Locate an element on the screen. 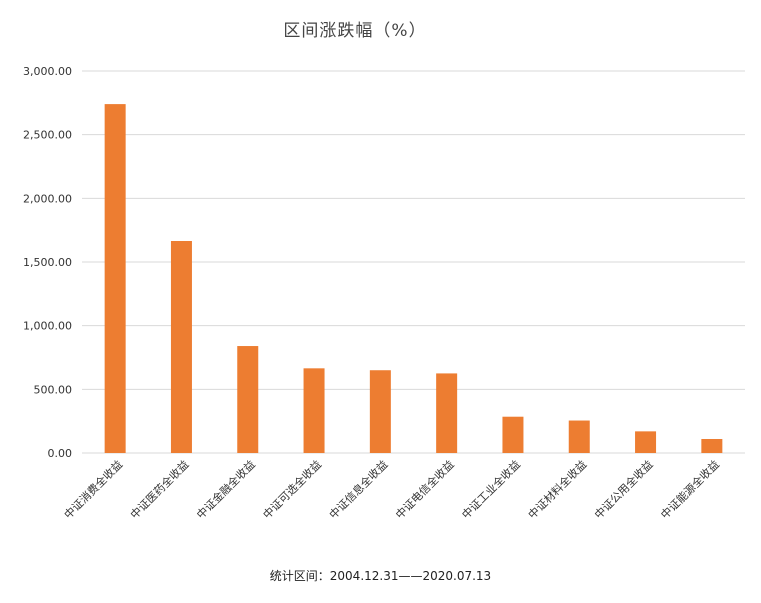 This screenshot has height=603, width=761. y-tick-label: 3,000.00 is located at coordinates (47, 71).